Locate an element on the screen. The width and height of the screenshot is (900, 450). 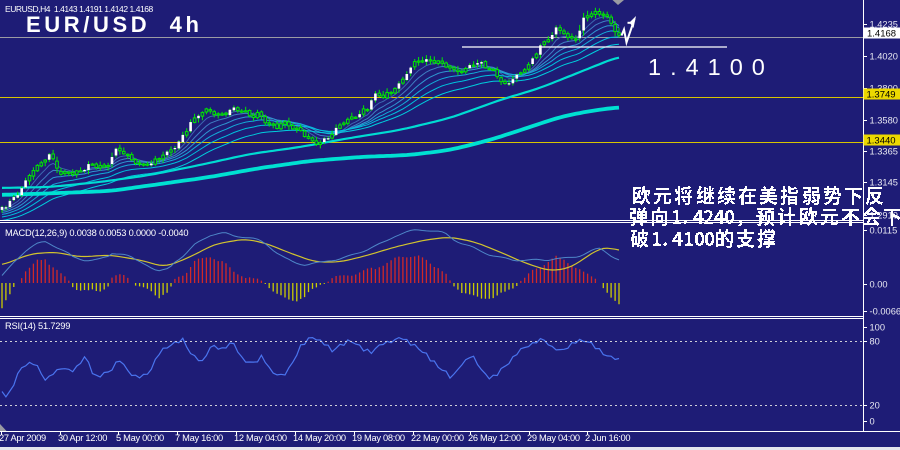
svg-text: 1.3145 is located at coordinates (884, 183).